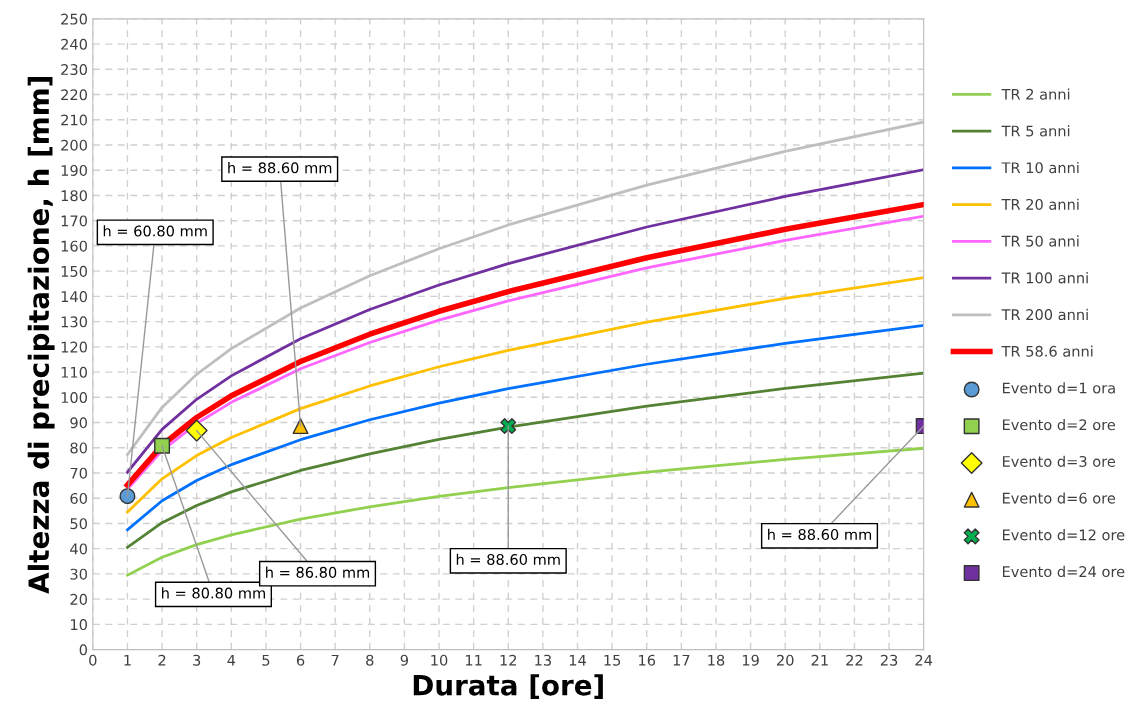 The image size is (1146, 725). What do you see at coordinates (41, 335) in the screenshot?
I see `y-axis-title: Altezza di precipitazione, h [mm]` at bounding box center [41, 335].